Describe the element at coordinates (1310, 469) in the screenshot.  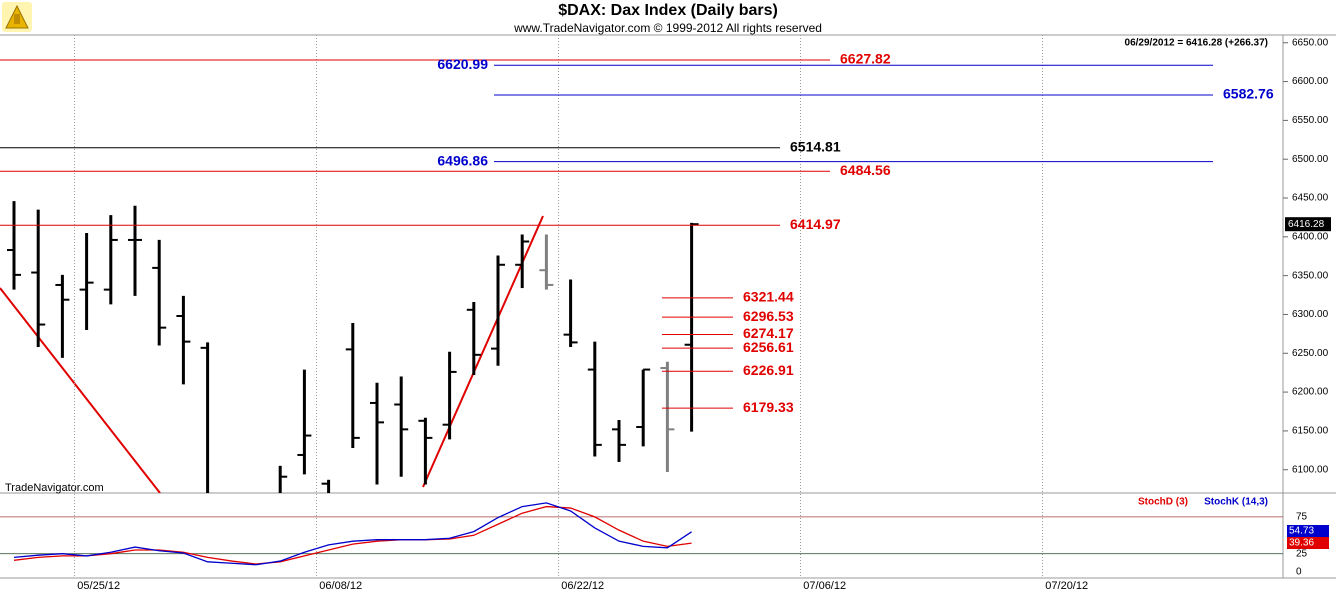
I see `y-tick-label: 6100.00` at that location.